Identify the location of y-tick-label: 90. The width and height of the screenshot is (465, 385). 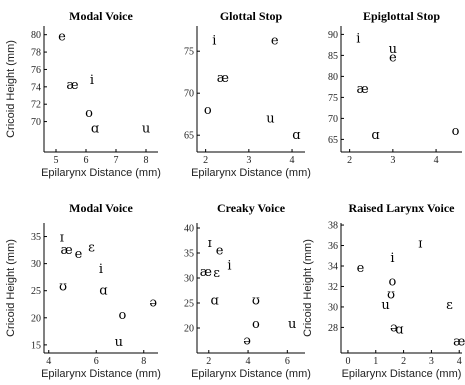
(333, 35).